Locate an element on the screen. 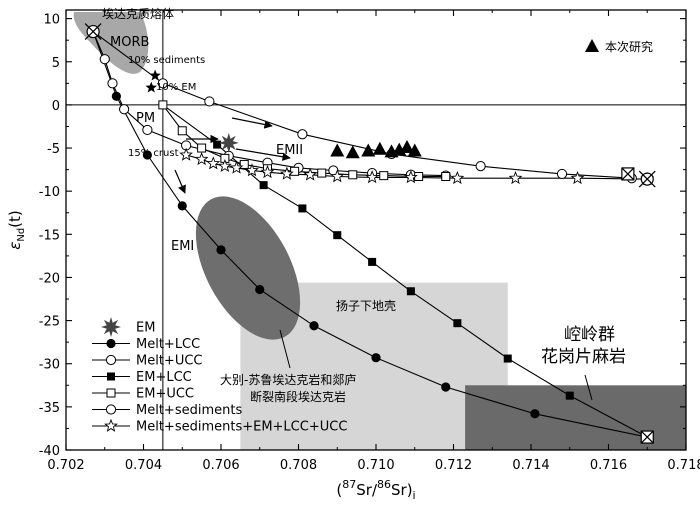  field-dabie-sulu-adakite is located at coordinates (248, 268).